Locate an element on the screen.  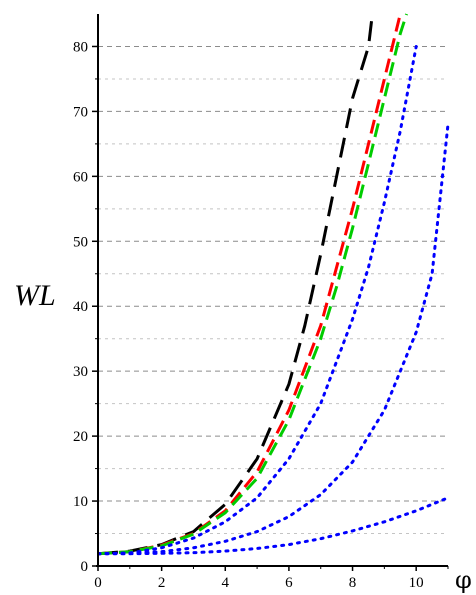
x-tick-label: 10 is located at coordinates (416, 583).